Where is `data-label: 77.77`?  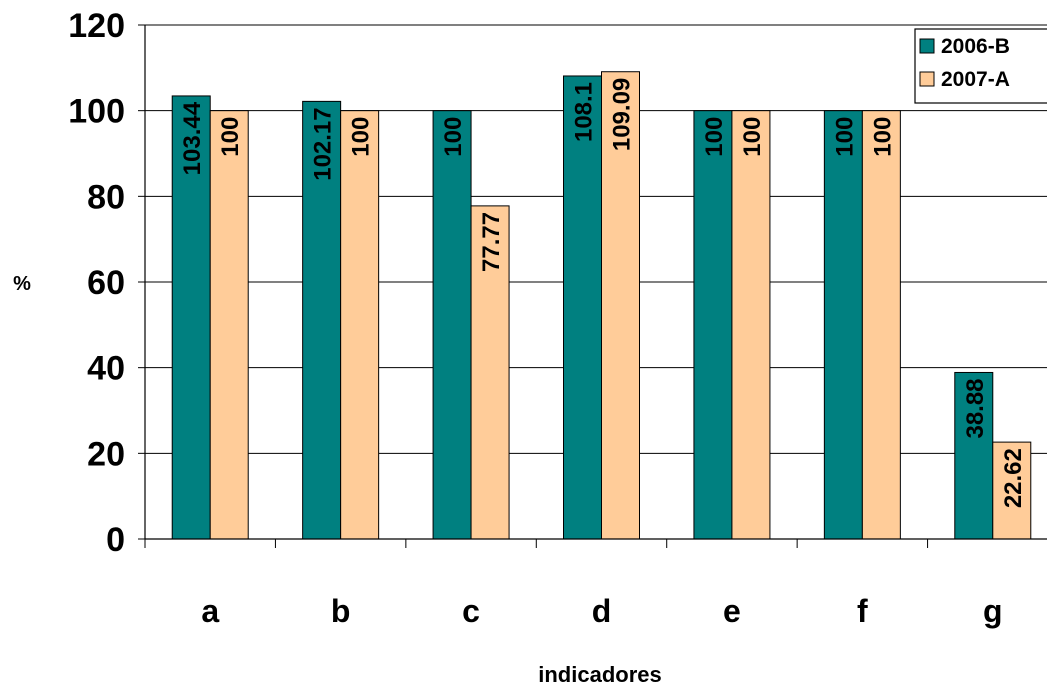 data-label: 77.77 is located at coordinates (491, 242).